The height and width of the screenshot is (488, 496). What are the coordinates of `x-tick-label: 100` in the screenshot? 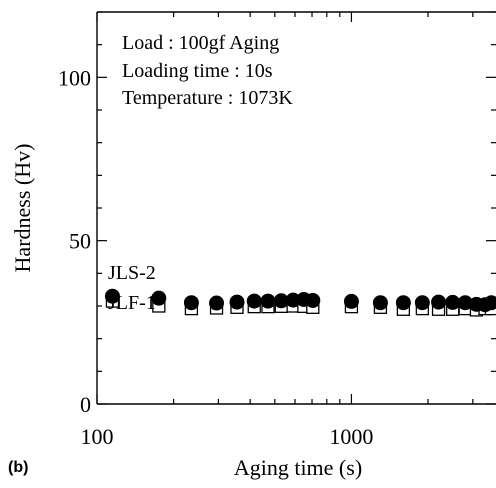 It's located at (97, 436).